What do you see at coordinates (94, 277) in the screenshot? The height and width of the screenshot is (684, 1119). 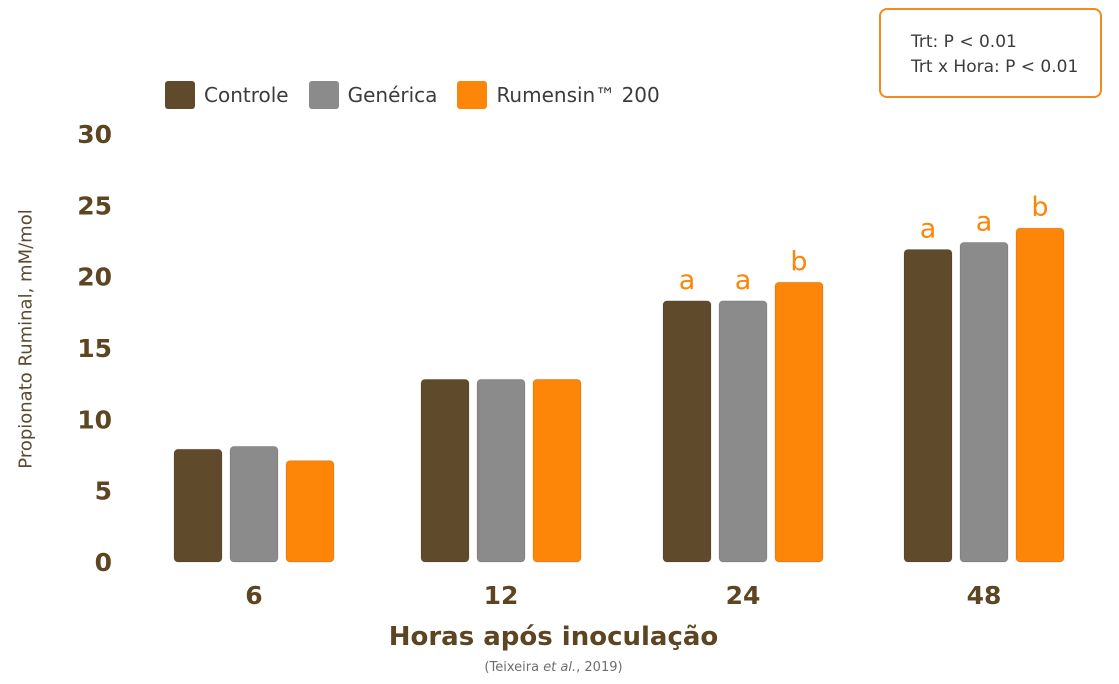 I see `y-tick-label: 20` at bounding box center [94, 277].